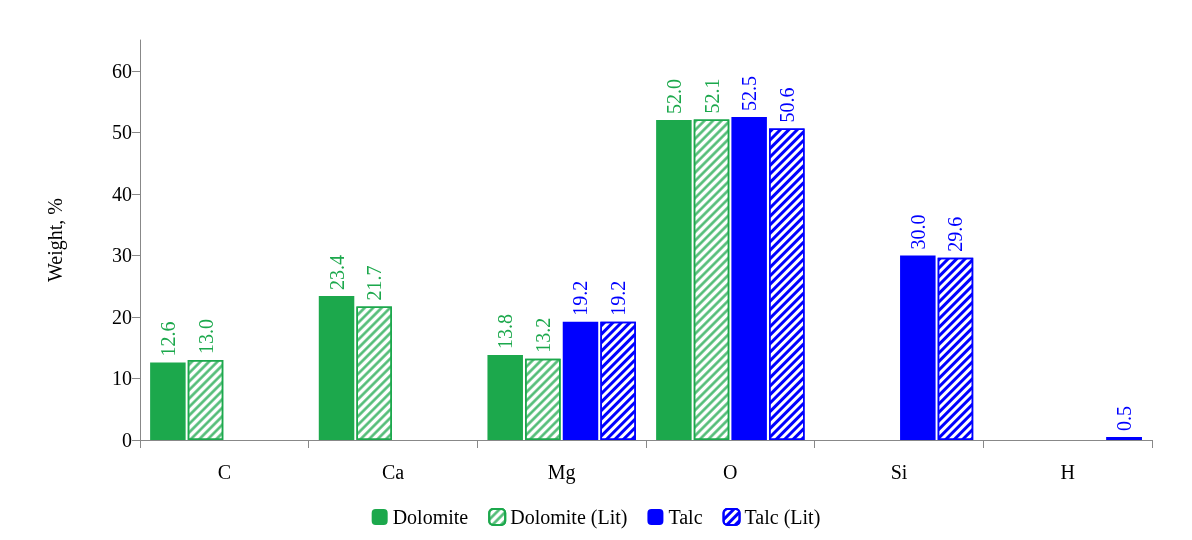 The height and width of the screenshot is (540, 1192). What do you see at coordinates (711, 96) in the screenshot?
I see `data-label: 52.1` at bounding box center [711, 96].